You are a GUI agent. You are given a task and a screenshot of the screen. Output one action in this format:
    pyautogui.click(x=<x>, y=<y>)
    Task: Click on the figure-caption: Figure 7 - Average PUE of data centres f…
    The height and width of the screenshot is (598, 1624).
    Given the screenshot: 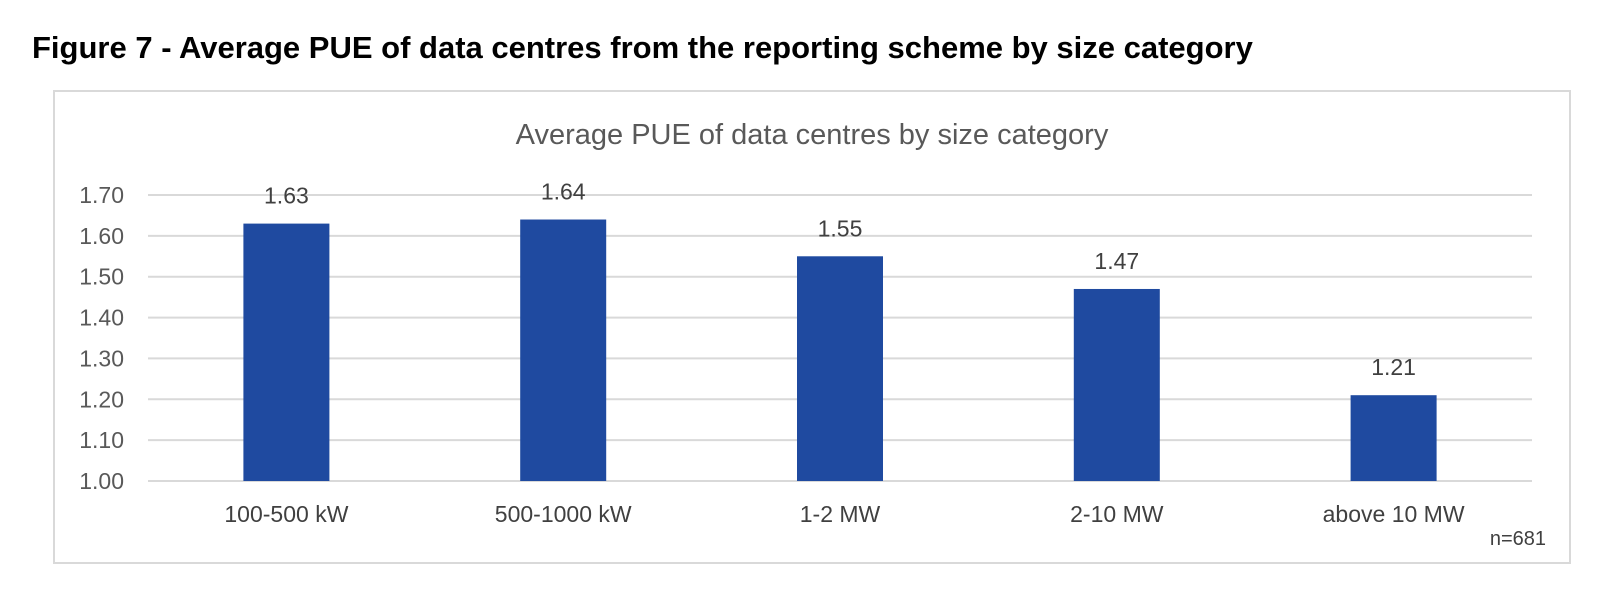 What is the action you would take?
    pyautogui.click(x=642, y=47)
    